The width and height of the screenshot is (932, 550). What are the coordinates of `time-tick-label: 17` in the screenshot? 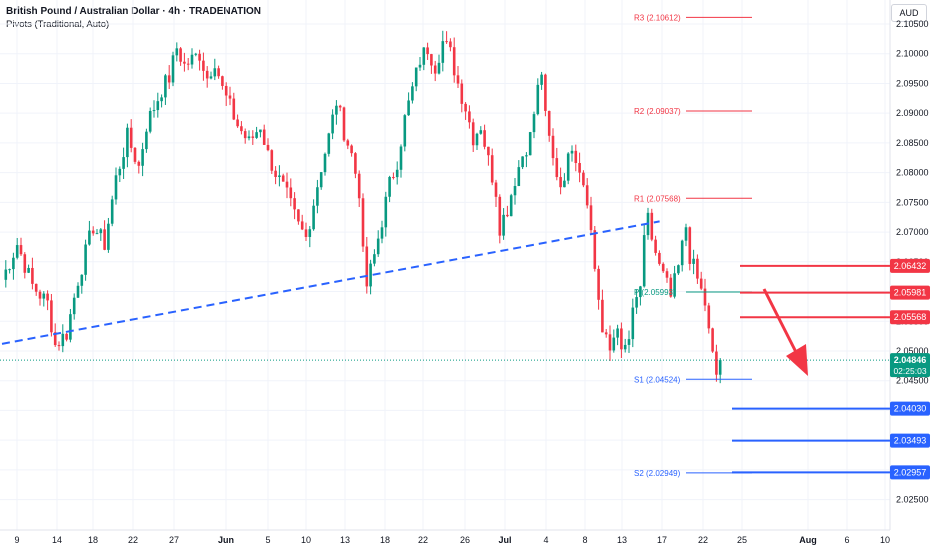 It's located at (662, 540).